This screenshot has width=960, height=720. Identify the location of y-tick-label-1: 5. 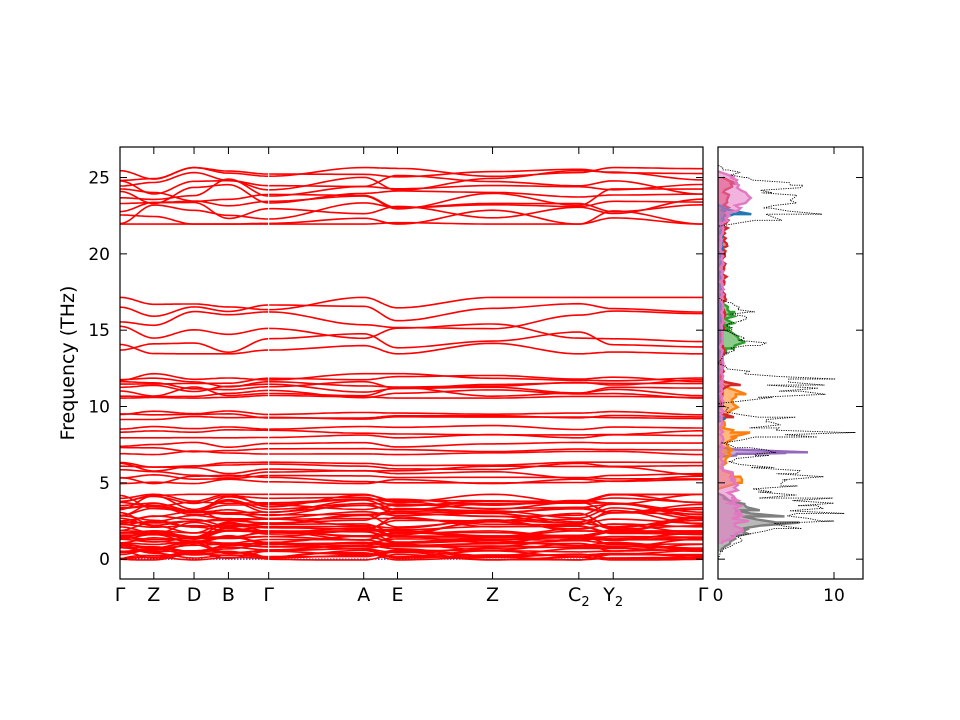
(104, 484).